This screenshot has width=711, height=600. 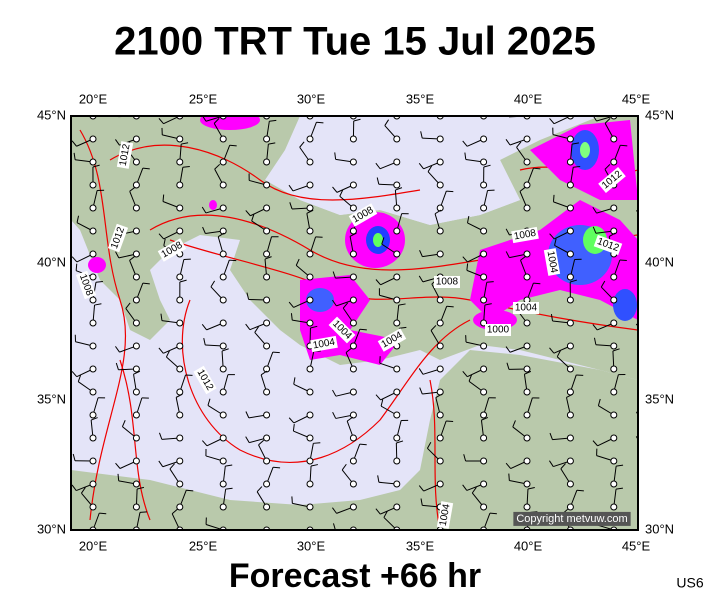 What do you see at coordinates (355, 42) in the screenshot?
I see `title: 2100 TRT Tue 15 Jul 2025` at bounding box center [355, 42].